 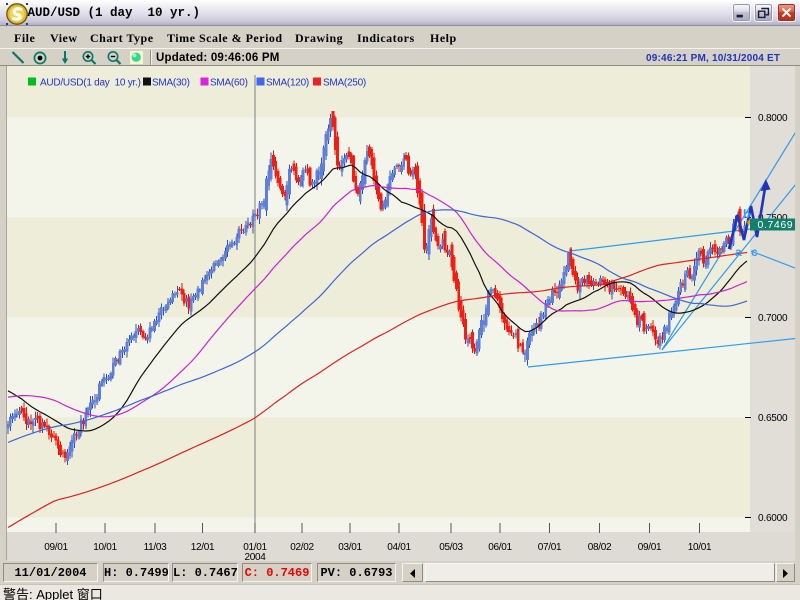 What do you see at coordinates (738, 252) in the screenshot?
I see `svg-text: a` at bounding box center [738, 252].